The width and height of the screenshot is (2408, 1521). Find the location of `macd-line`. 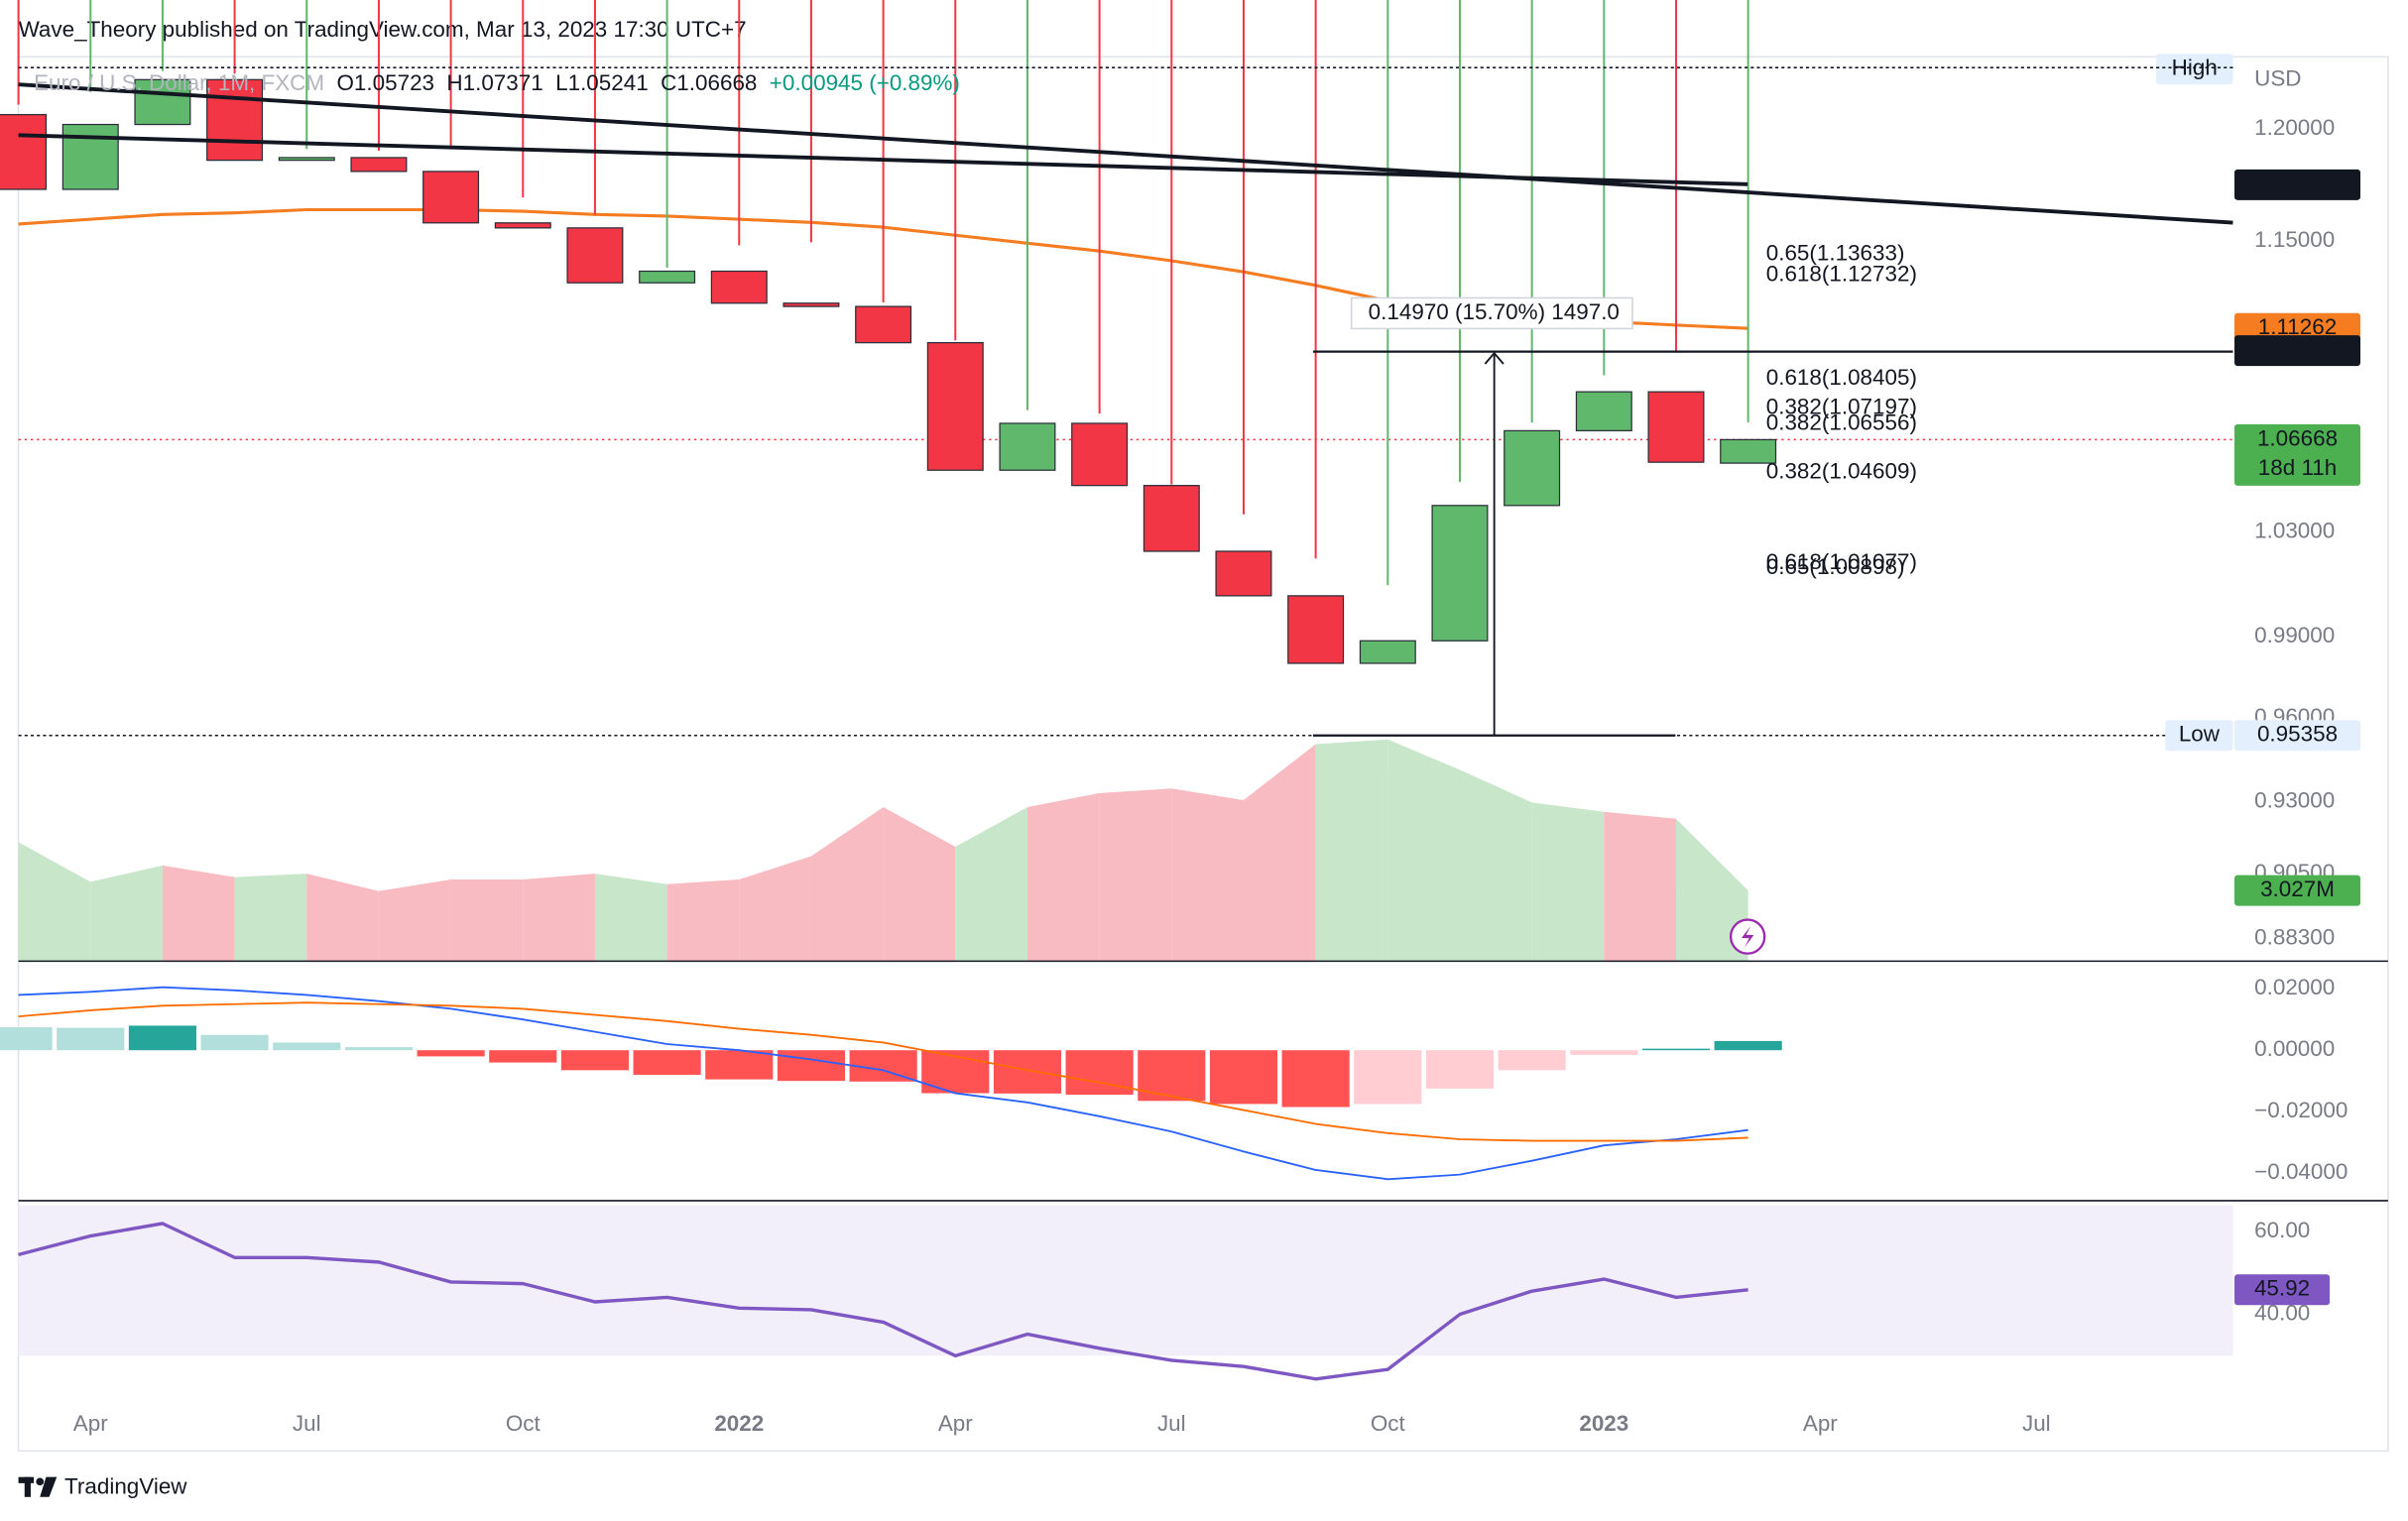

macd-line is located at coordinates (883, 1083).